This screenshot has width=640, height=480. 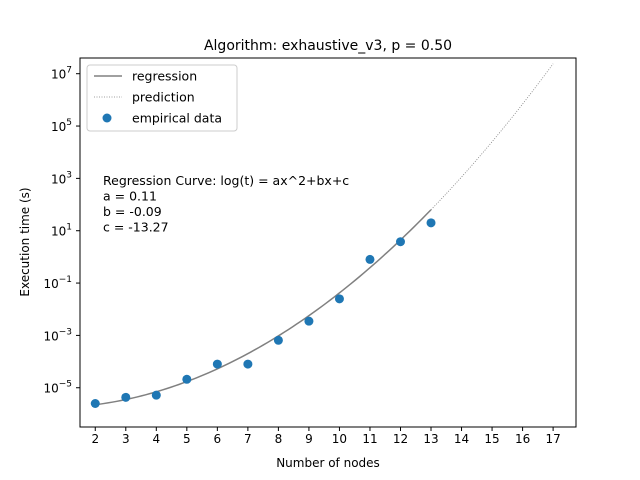 I want to click on x-axis-label: Number of nodes, so click(x=328, y=463).